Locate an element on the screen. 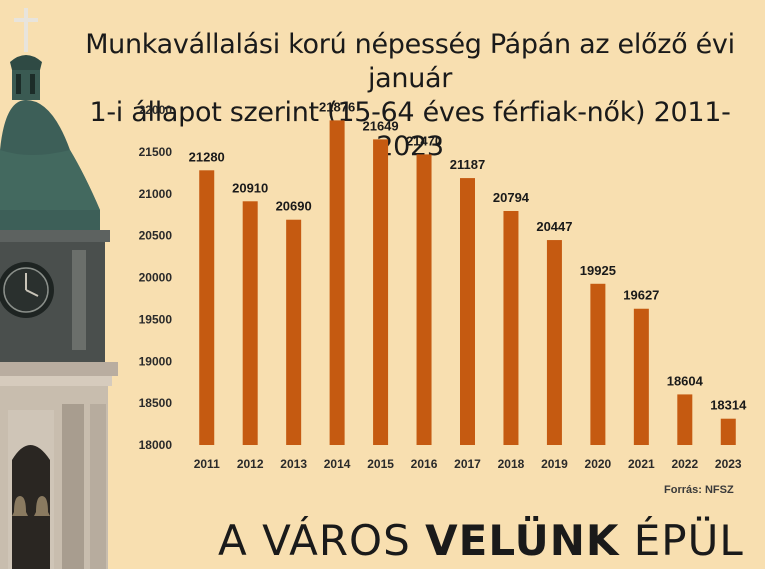 This screenshot has height=569, width=765. data-label: 20910 is located at coordinates (250, 187).